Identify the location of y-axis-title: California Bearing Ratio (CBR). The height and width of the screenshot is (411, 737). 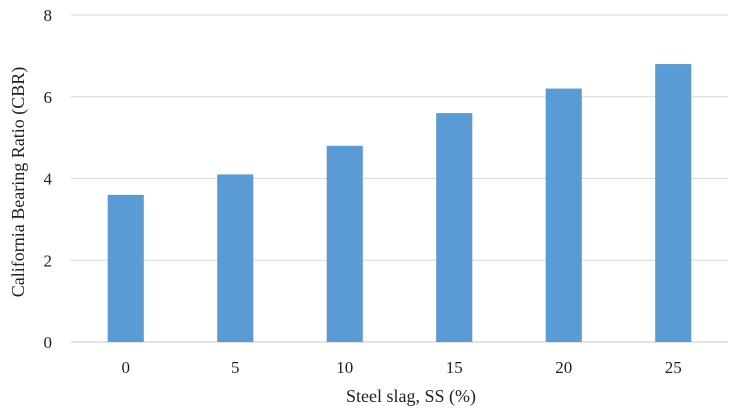
(18, 182).